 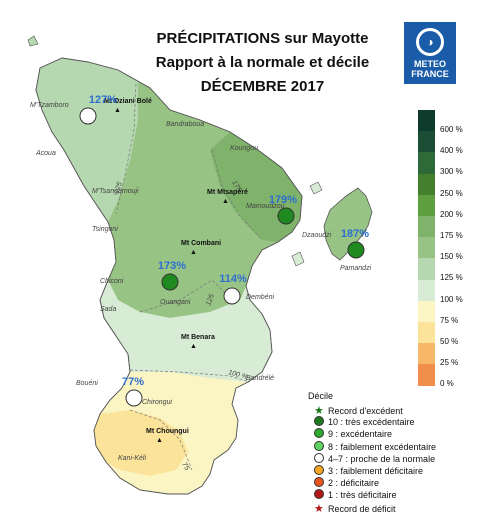 I want to click on place-pamandzi: Pamandzi, so click(x=356, y=268).